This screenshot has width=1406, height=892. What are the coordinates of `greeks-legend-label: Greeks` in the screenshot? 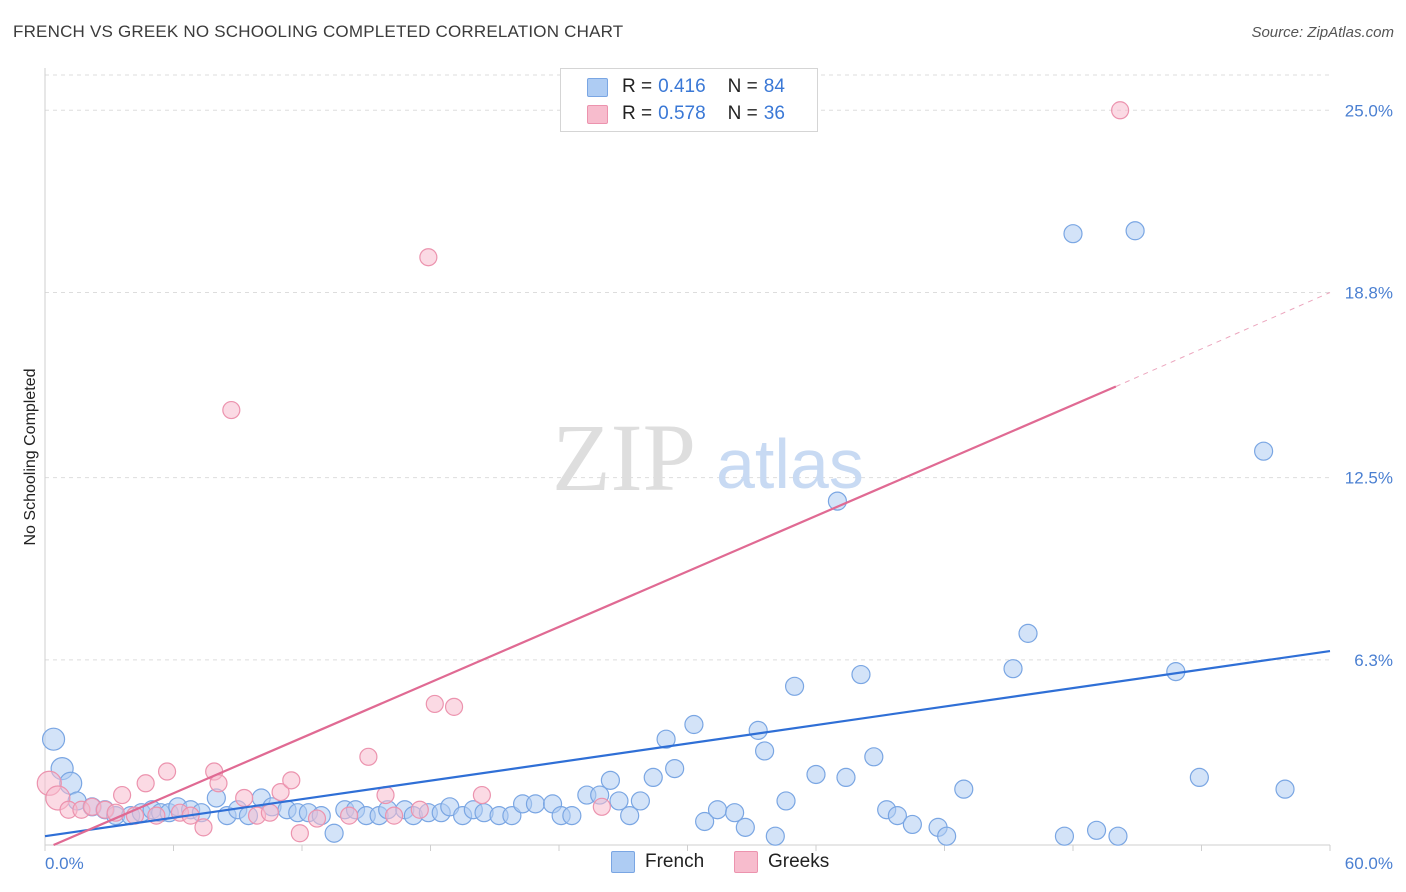 It's located at (799, 861).